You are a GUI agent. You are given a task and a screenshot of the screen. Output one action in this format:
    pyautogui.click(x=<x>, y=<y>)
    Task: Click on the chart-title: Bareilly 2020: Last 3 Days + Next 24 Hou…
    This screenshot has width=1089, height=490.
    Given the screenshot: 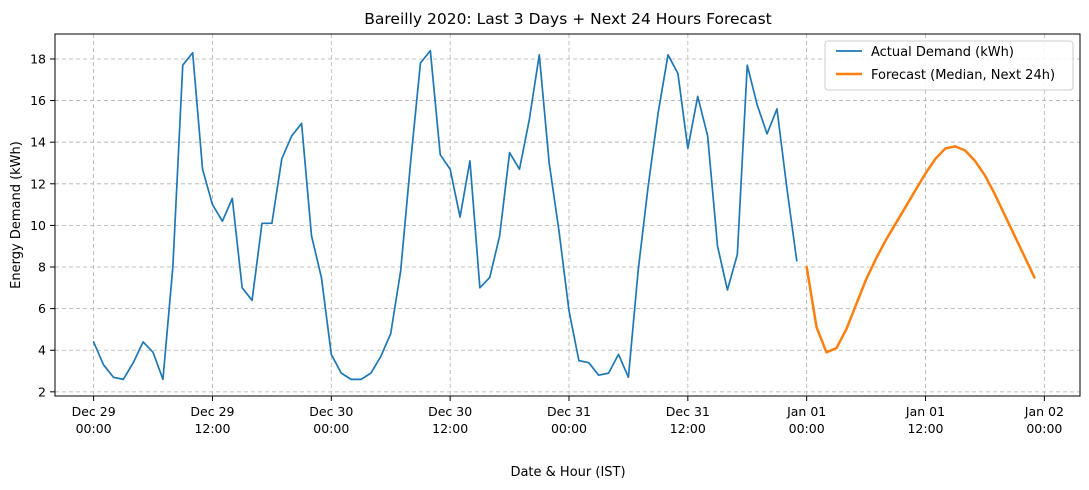 What is the action you would take?
    pyautogui.click(x=567, y=19)
    